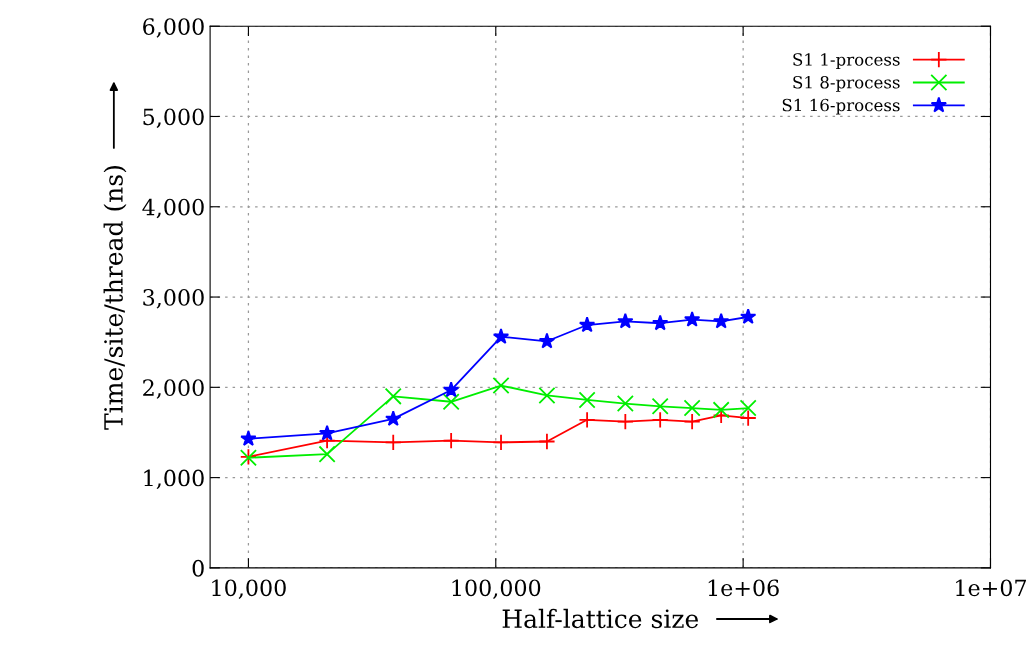 The height and width of the screenshot is (655, 1035). I want to click on x-axis-title: Half-lattice size, so click(600, 618).